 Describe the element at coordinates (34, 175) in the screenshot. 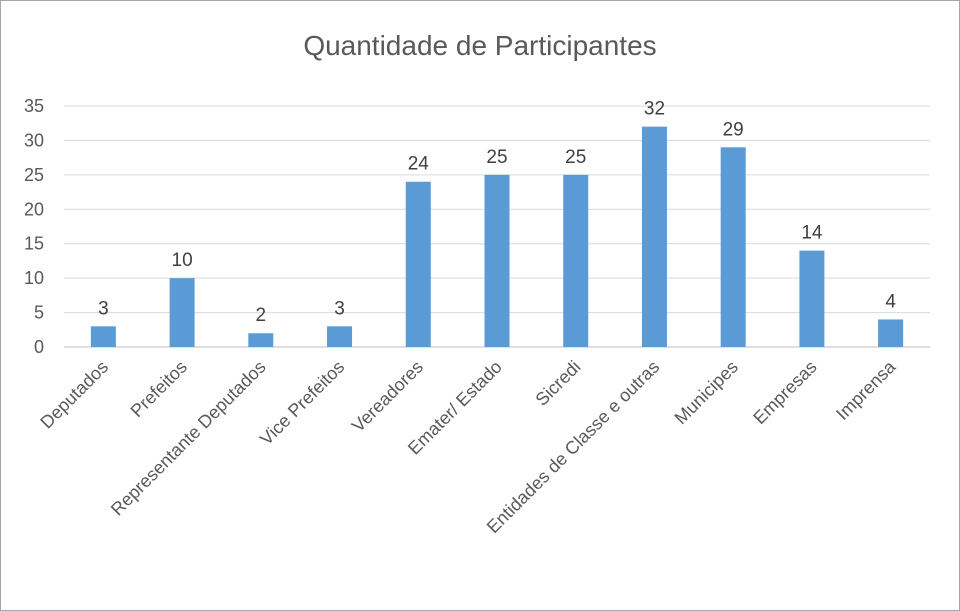

I see `y-tick-label: 25` at that location.